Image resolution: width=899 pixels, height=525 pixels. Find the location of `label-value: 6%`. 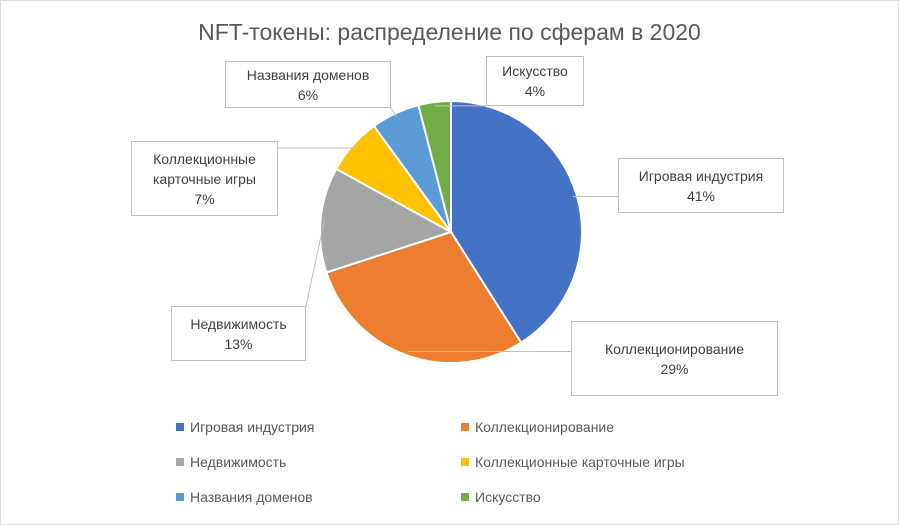

label-value: 6% is located at coordinates (308, 94).